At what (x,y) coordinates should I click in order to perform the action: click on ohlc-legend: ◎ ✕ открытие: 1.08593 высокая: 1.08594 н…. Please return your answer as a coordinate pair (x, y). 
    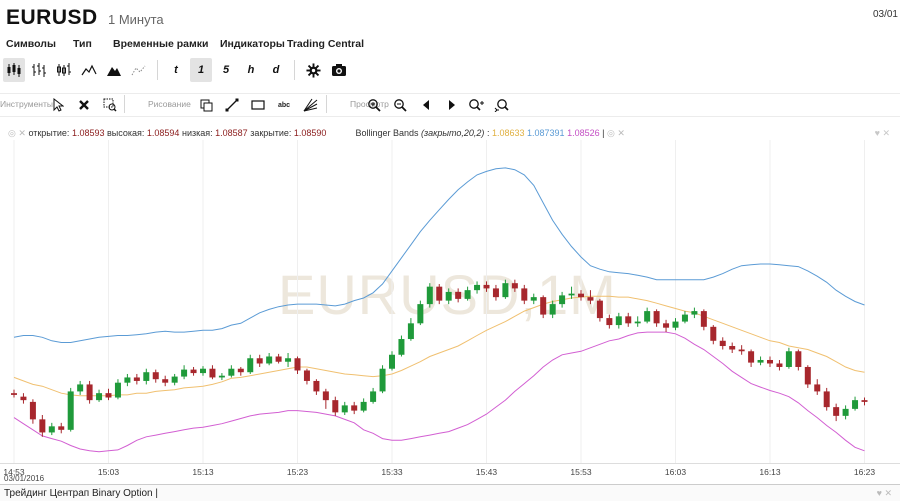
    Looking at the image, I should click on (316, 133).